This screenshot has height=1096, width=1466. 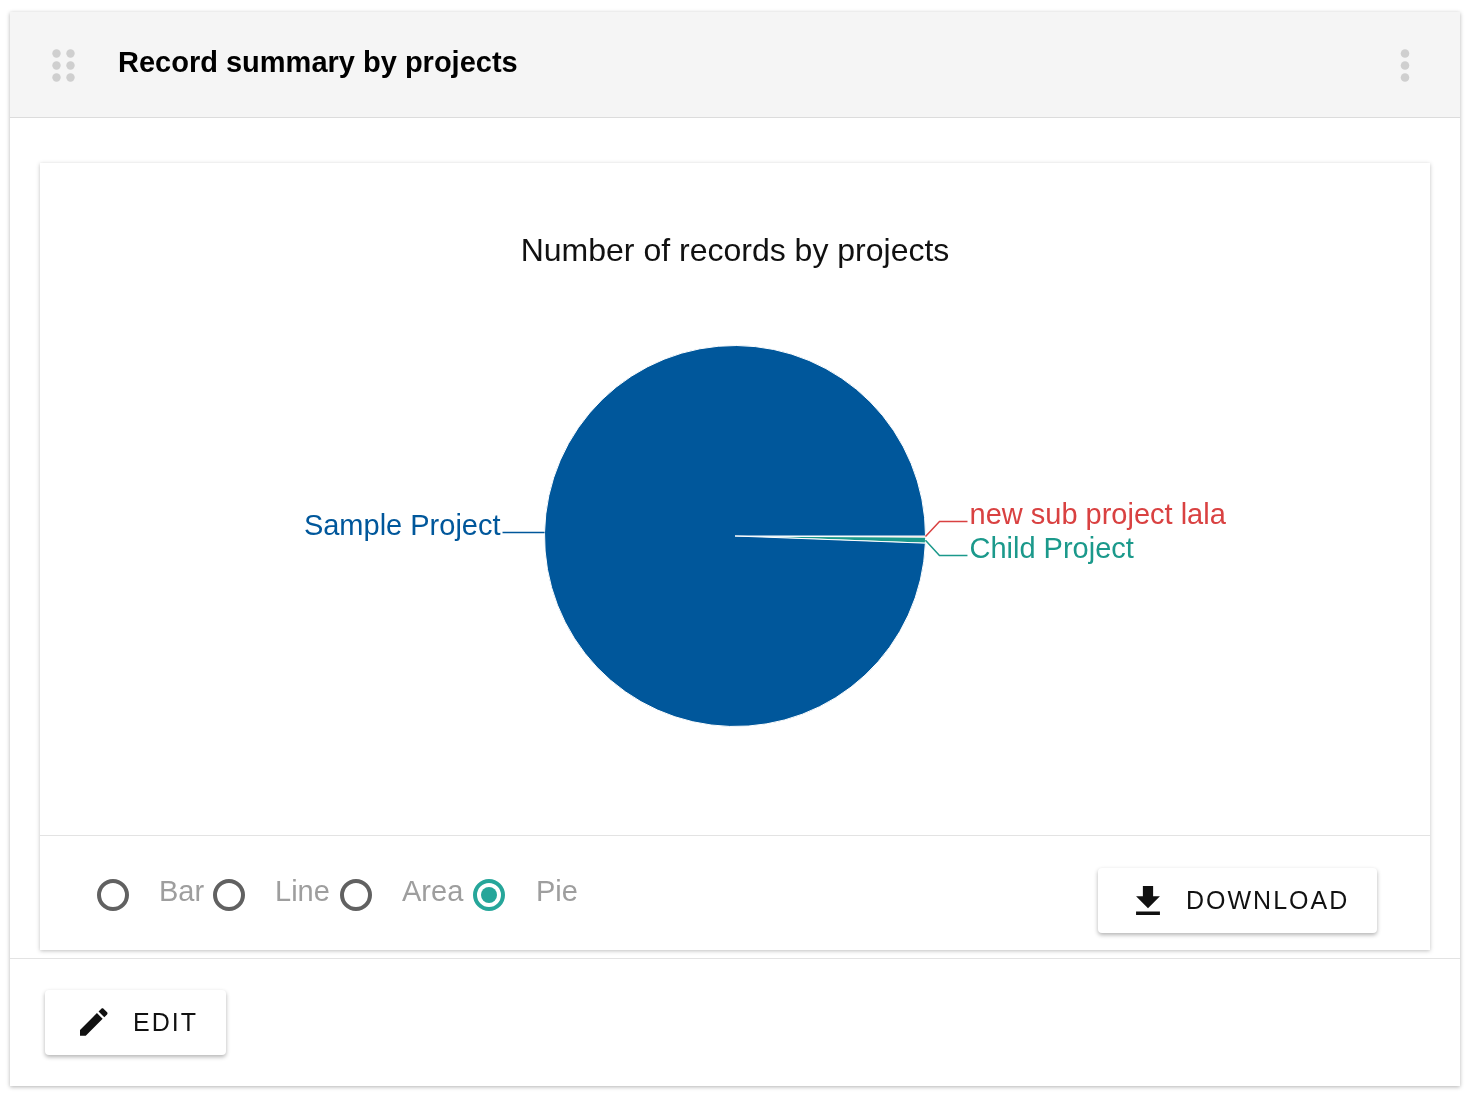 What do you see at coordinates (1098, 514) in the screenshot?
I see `slice-label: new sub project lala` at bounding box center [1098, 514].